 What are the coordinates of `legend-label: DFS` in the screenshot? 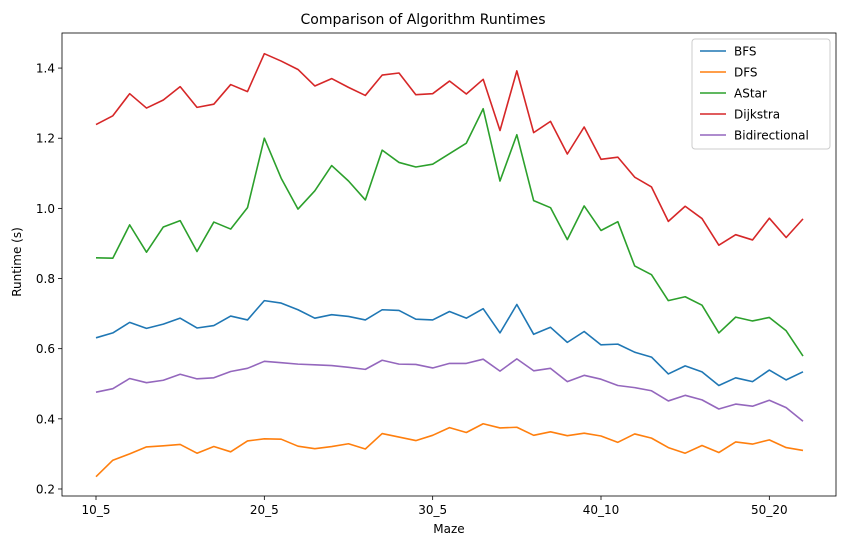 It's located at (746, 73).